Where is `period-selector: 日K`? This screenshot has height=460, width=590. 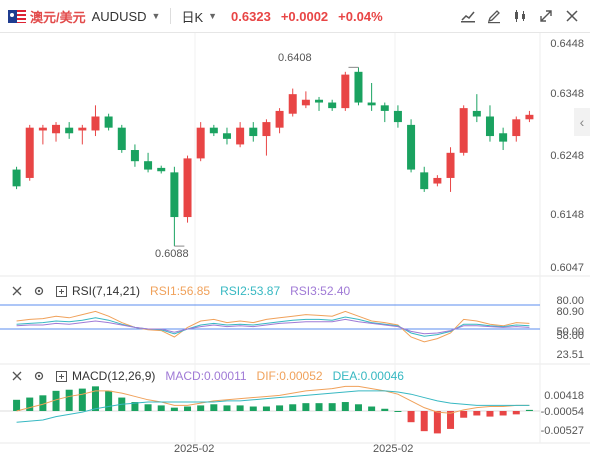 period-selector: 日K is located at coordinates (192, 17).